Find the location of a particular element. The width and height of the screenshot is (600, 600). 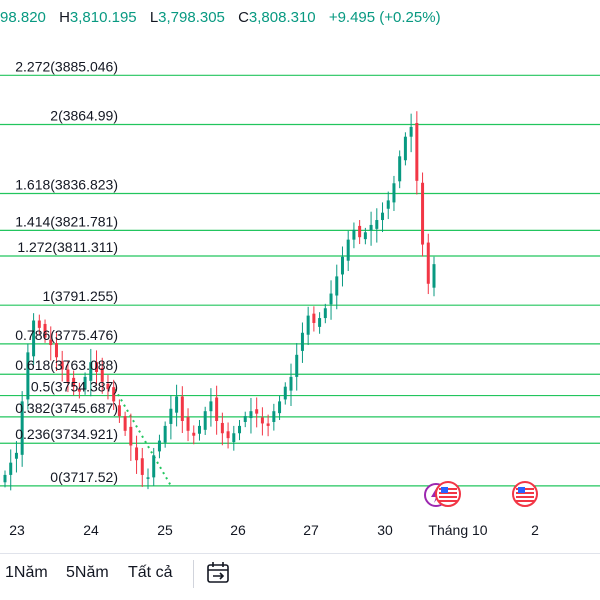

fib-level-label: 0.382(3745.687) is located at coordinates (66, 408).